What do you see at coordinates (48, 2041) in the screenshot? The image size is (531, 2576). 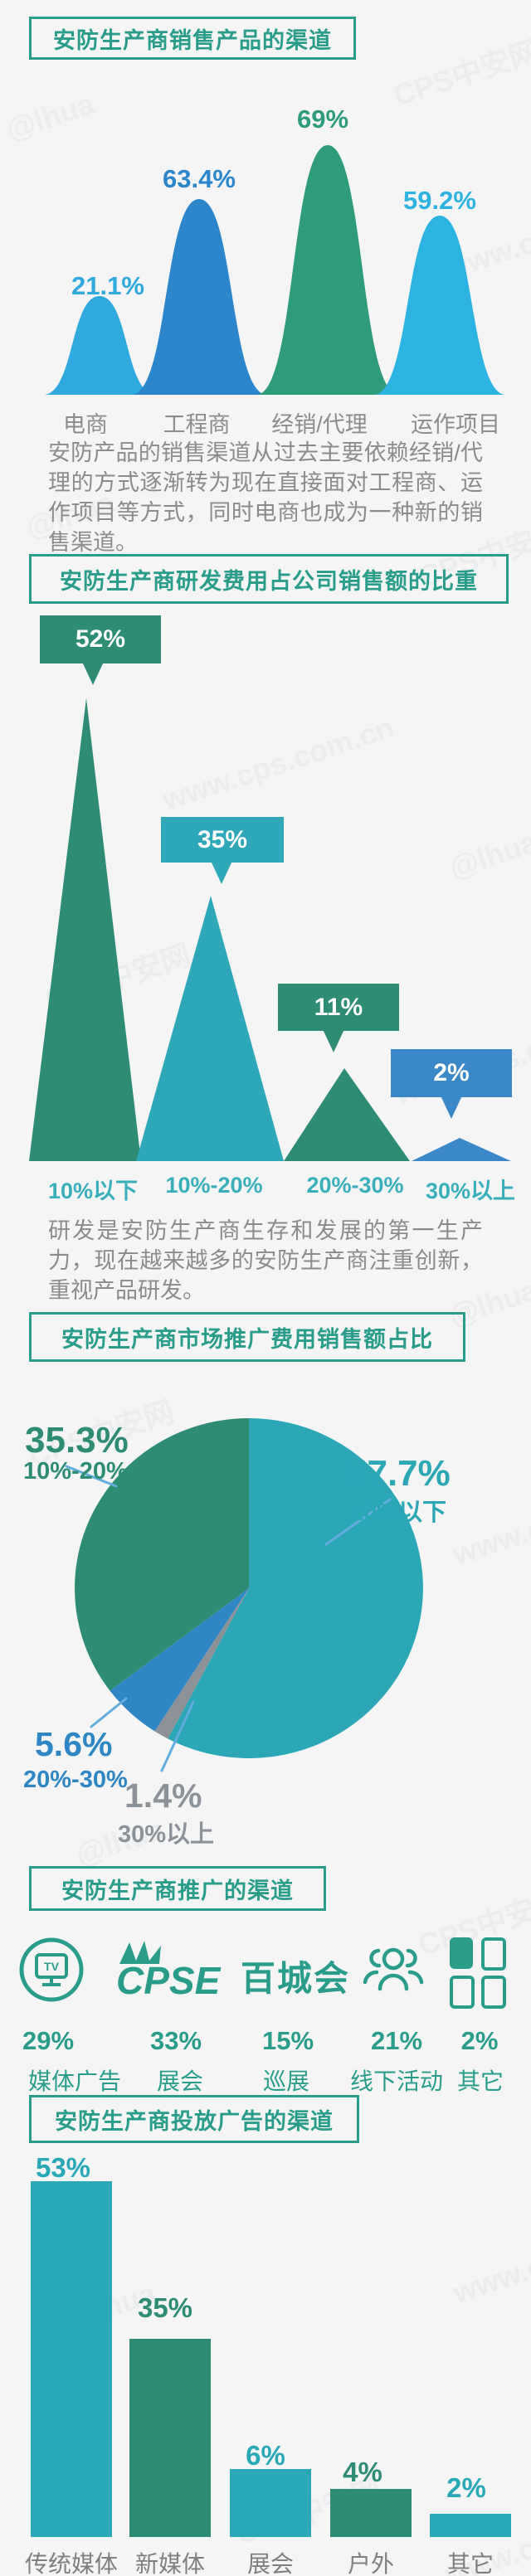 I see `promo-pct-media: 29%` at bounding box center [48, 2041].